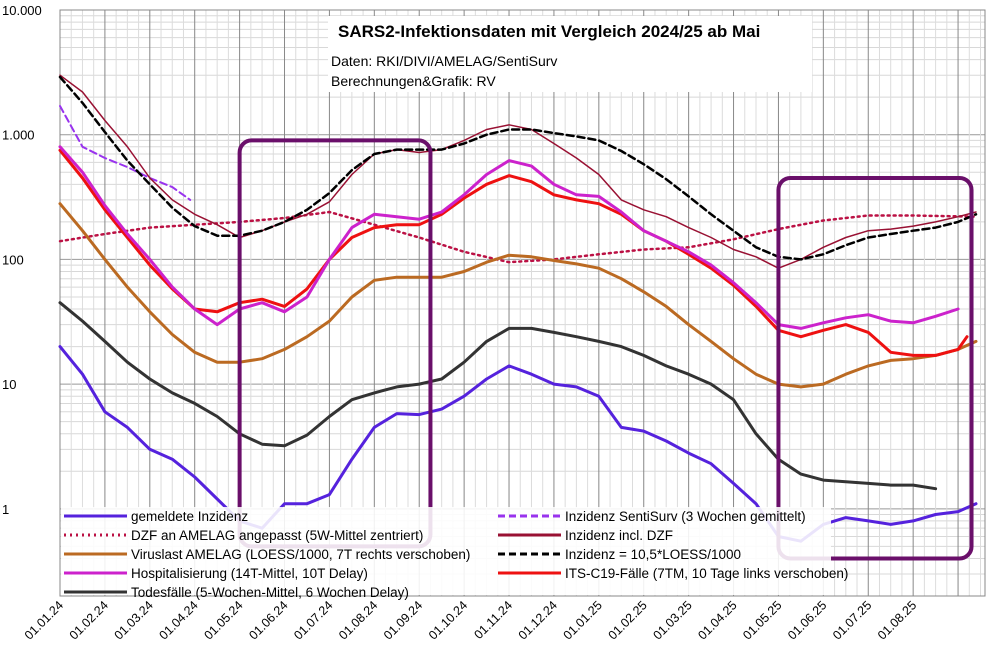  What do you see at coordinates (619, 535) in the screenshot?
I see `legend-label: Inzidenz incl. DZF` at bounding box center [619, 535].